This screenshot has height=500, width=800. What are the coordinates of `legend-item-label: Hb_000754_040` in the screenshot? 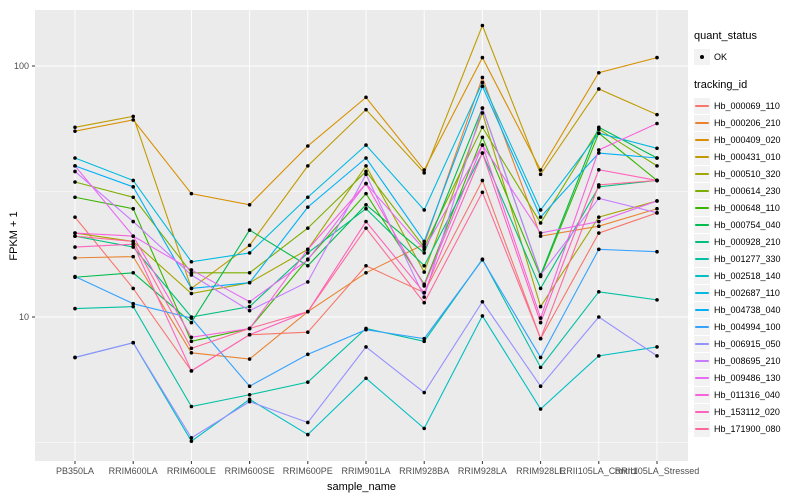 It's located at (747, 224).